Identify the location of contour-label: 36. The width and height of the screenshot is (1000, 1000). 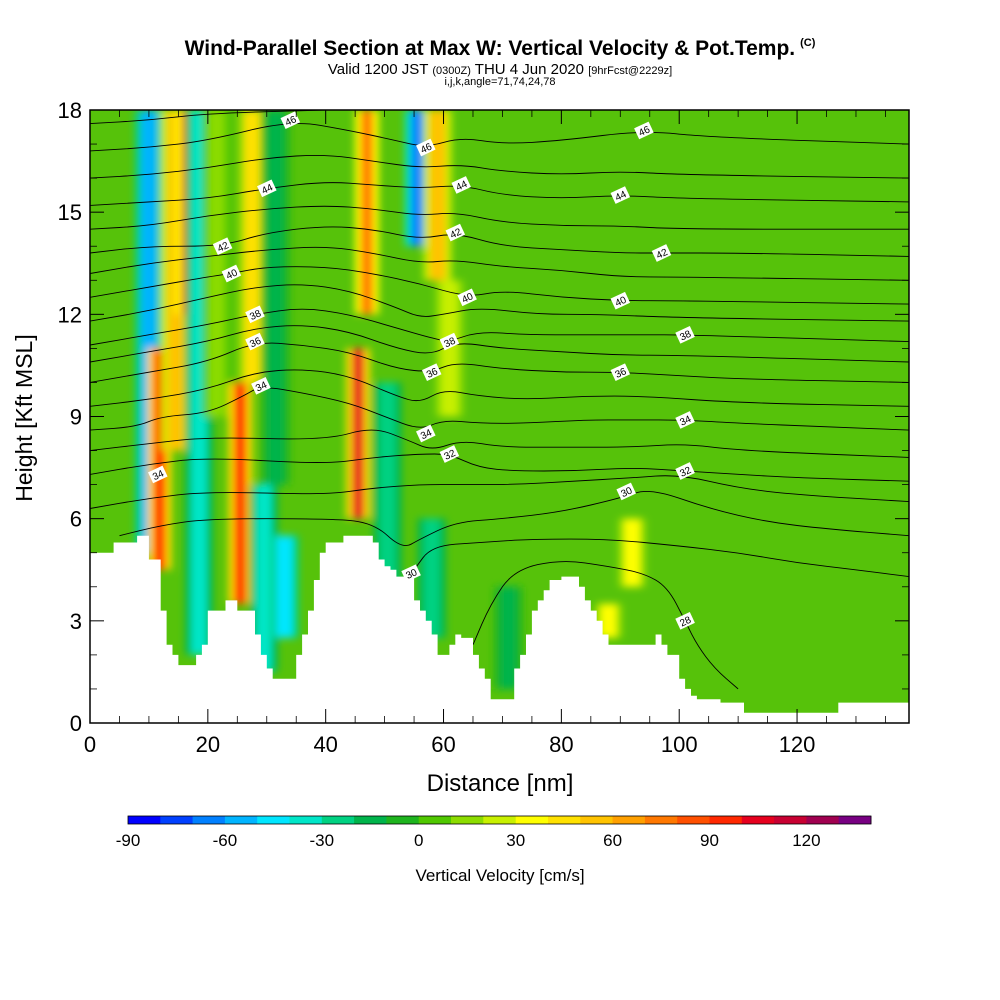
(255, 341).